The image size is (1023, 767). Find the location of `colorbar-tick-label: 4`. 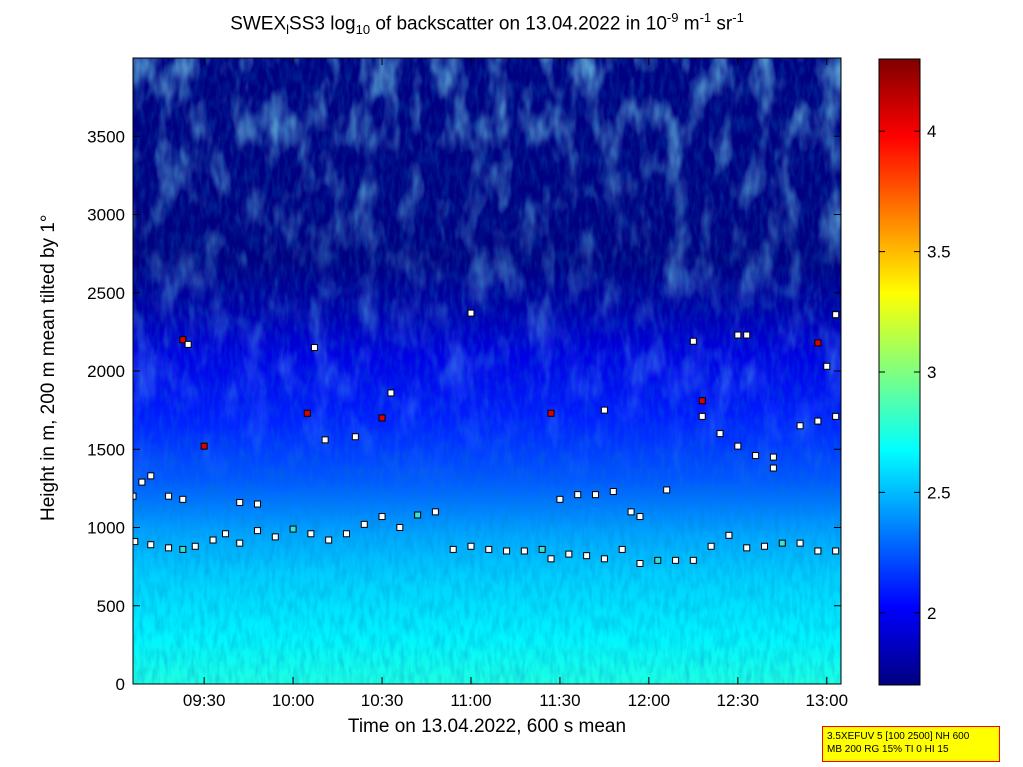

colorbar-tick-label: 4 is located at coordinates (931, 131).